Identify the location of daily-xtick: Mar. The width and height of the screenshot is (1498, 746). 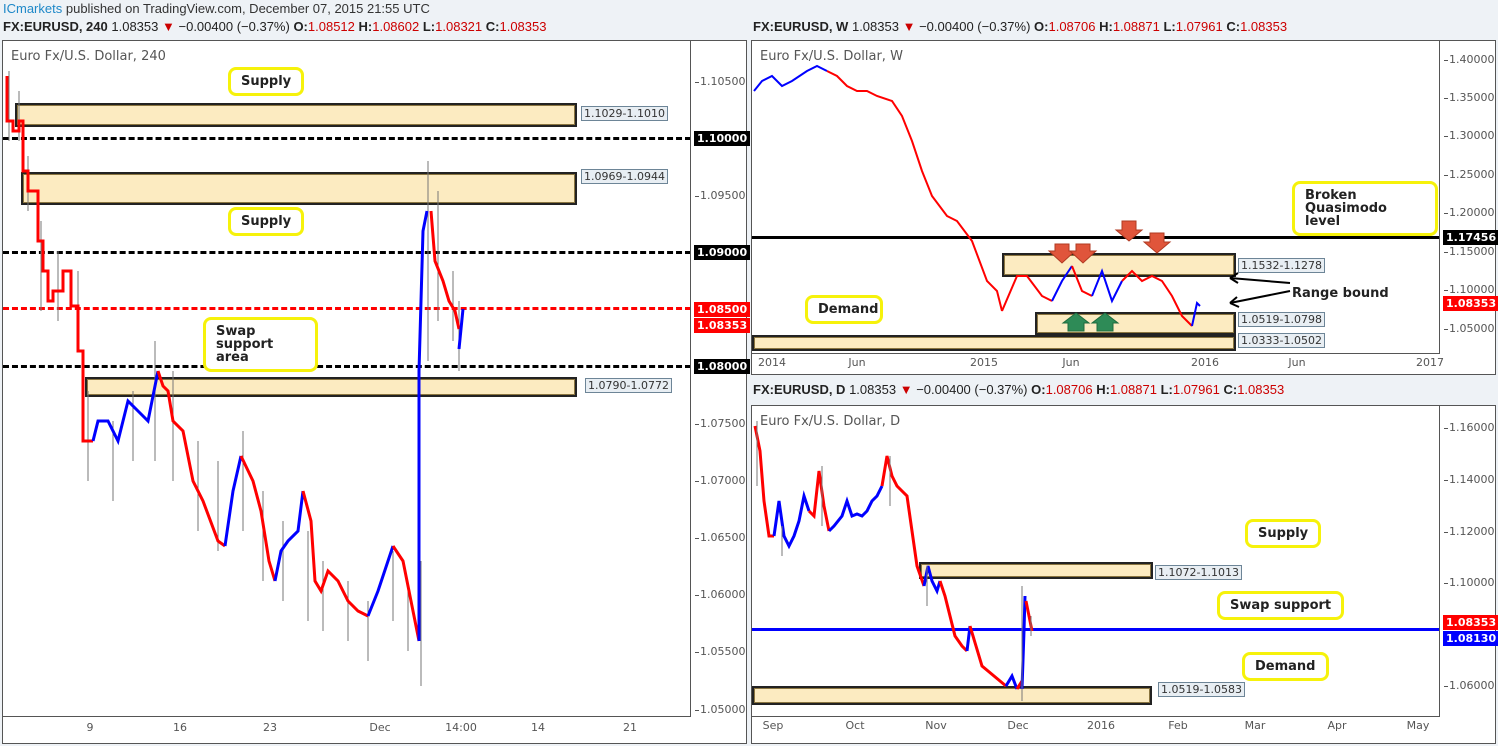
(1255, 725).